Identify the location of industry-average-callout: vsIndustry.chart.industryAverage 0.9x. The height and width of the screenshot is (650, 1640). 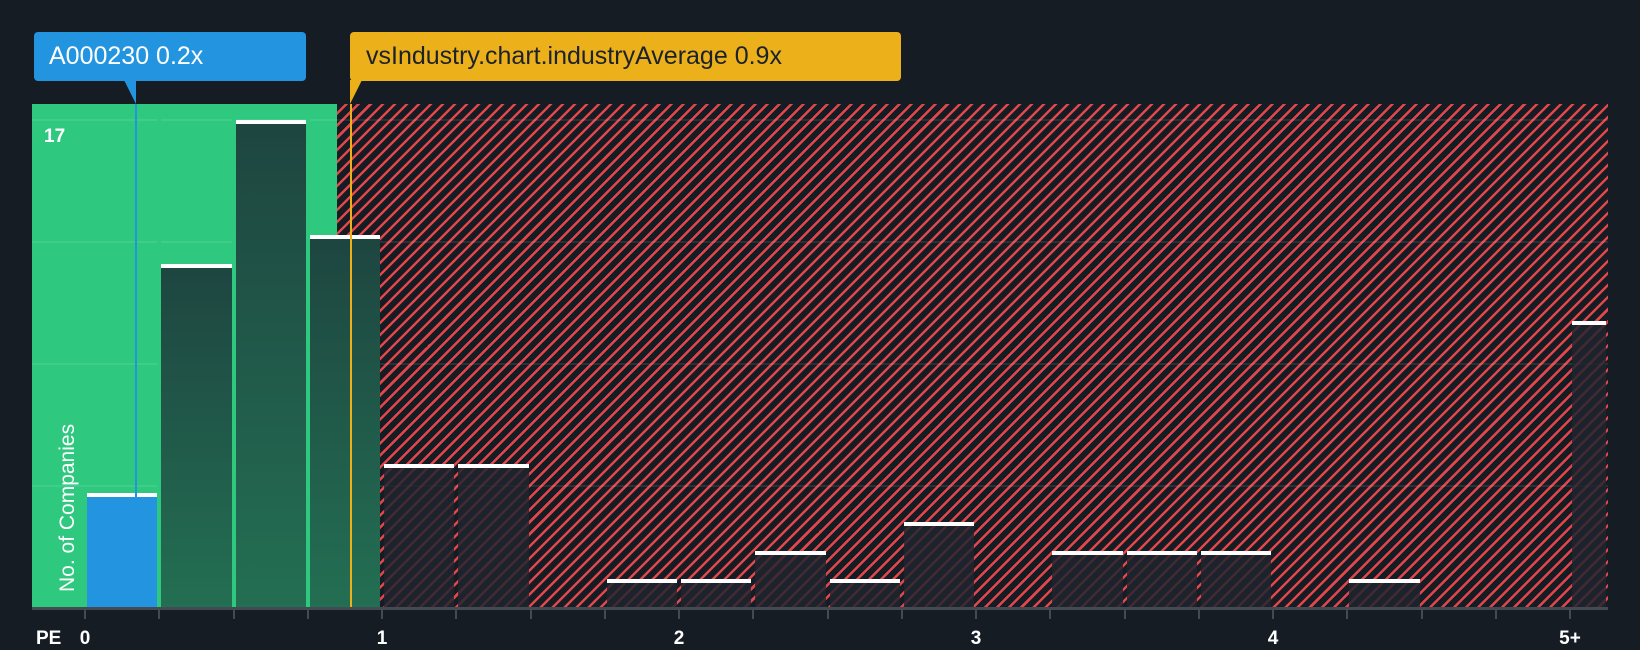
(625, 56).